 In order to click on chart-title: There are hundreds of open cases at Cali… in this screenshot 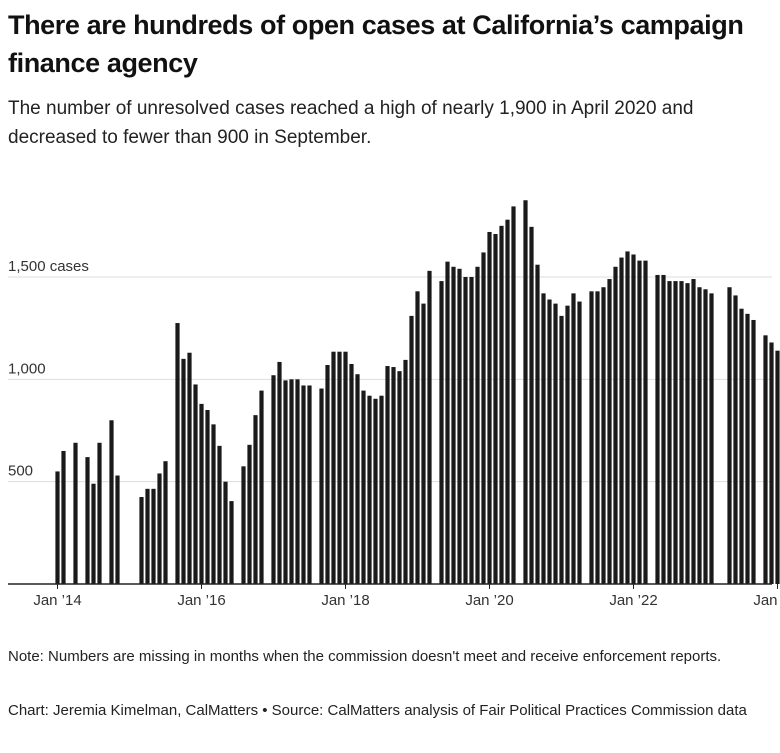, I will do `click(376, 44)`.